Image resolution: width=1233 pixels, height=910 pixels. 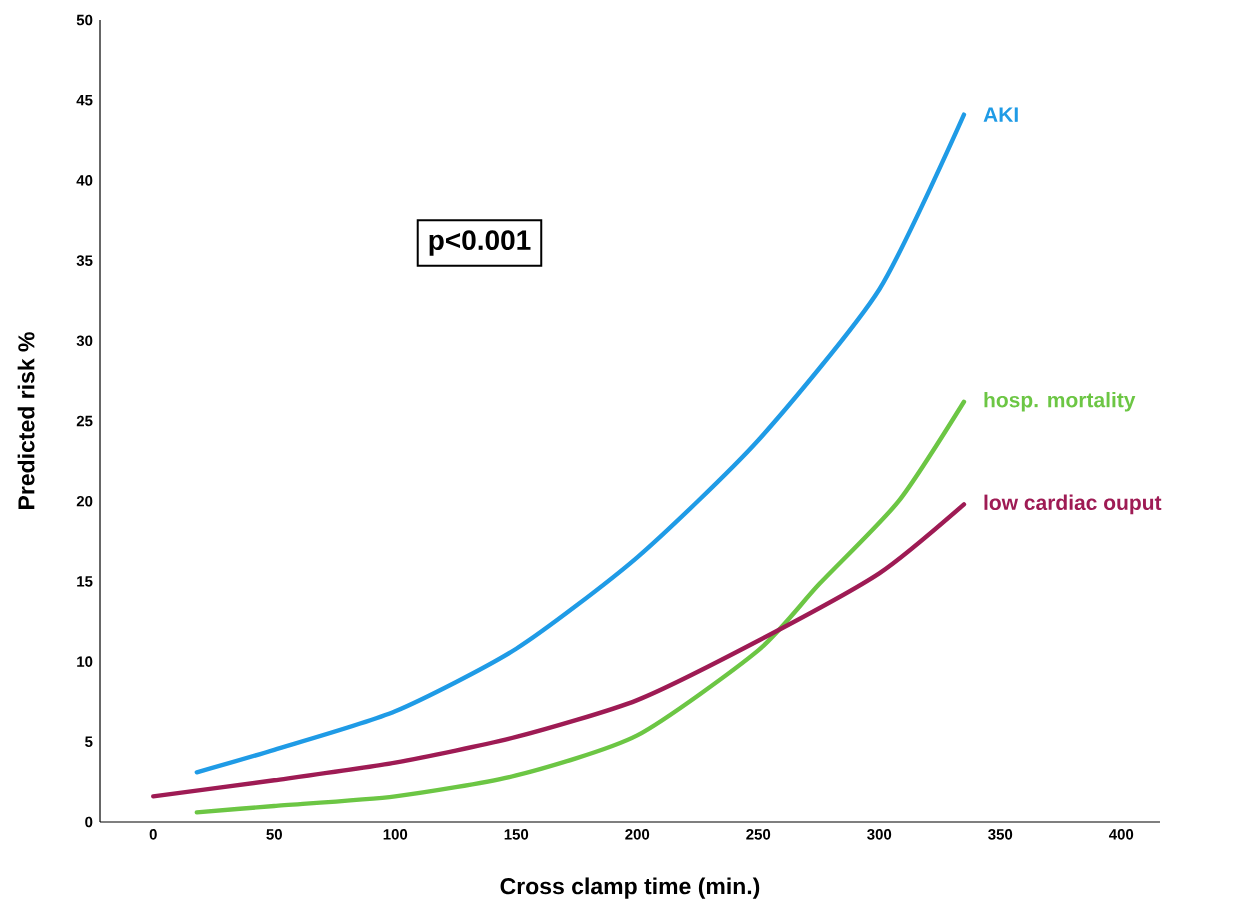 I want to click on y-tick-label: 15, so click(x=85, y=581).